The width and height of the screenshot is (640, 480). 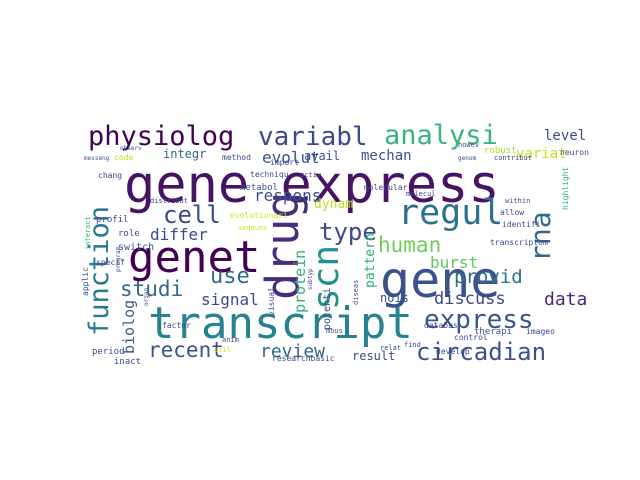 I want to click on word-cloud-word: messeng, so click(x=97, y=158).